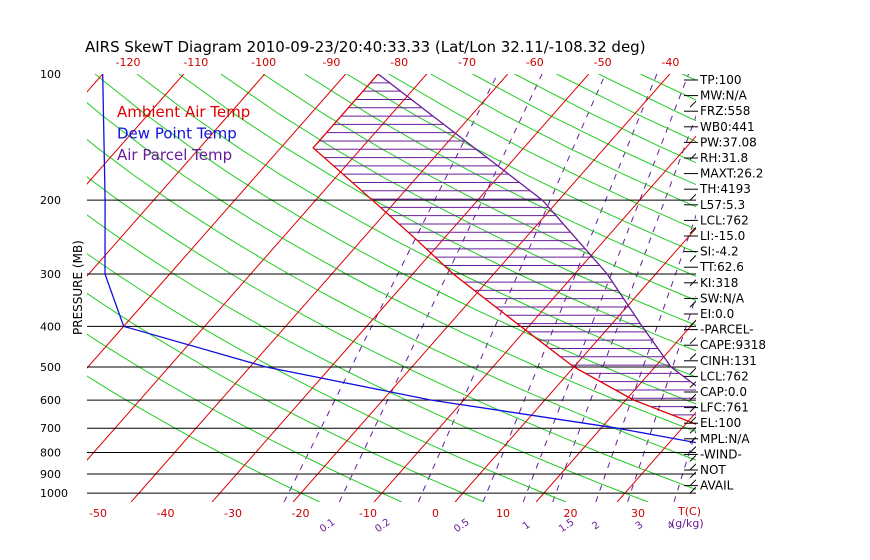 The width and height of the screenshot is (870, 560). I want to click on bottom-temp-tick: -20, so click(301, 513).